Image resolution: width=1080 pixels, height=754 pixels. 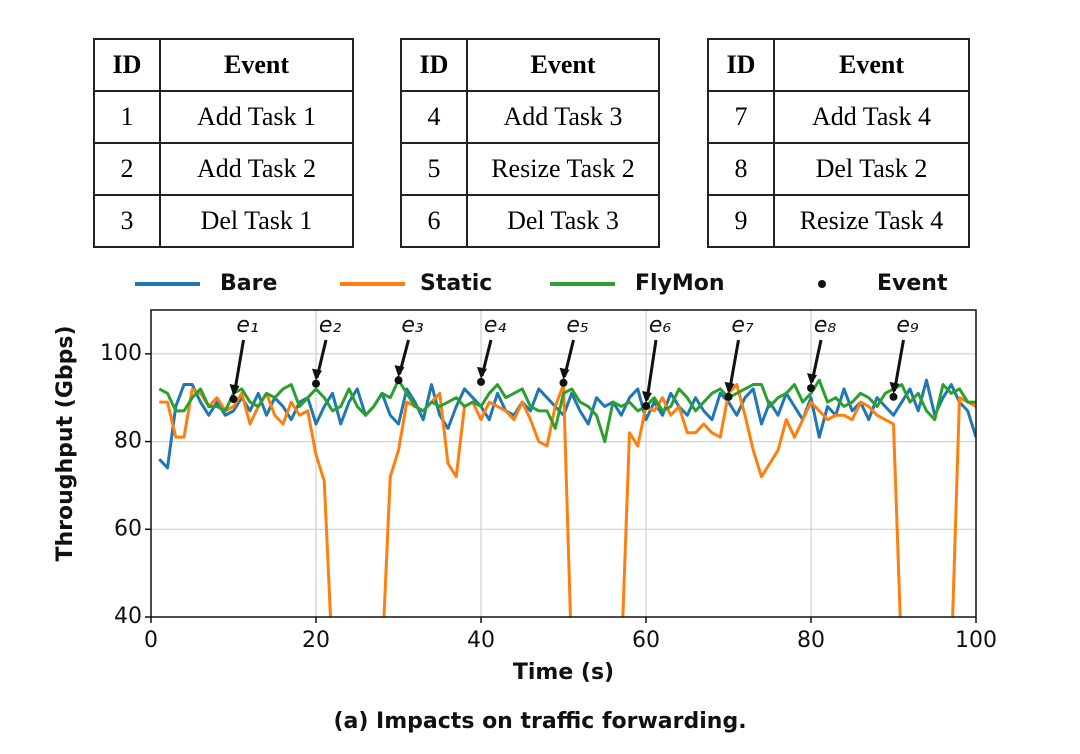 What do you see at coordinates (539, 721) in the screenshot?
I see `caption: (a) Impacts on traffic forwarding.` at bounding box center [539, 721].